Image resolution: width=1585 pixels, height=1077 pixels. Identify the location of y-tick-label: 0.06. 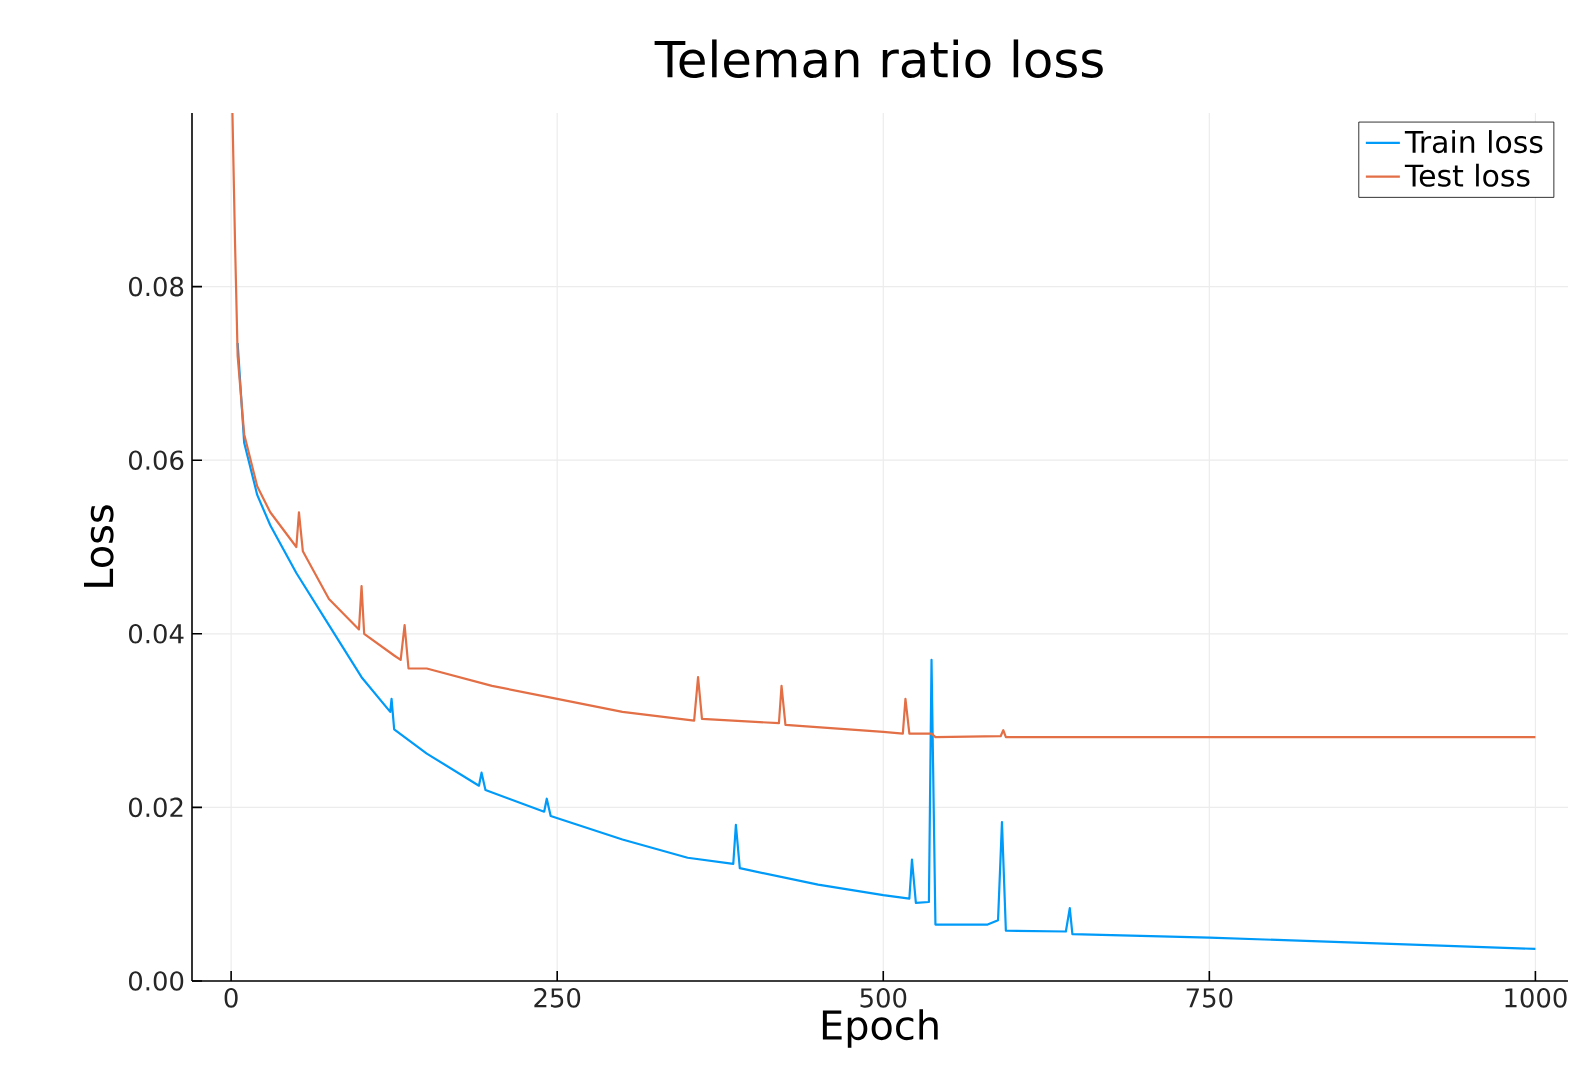
(156, 460).